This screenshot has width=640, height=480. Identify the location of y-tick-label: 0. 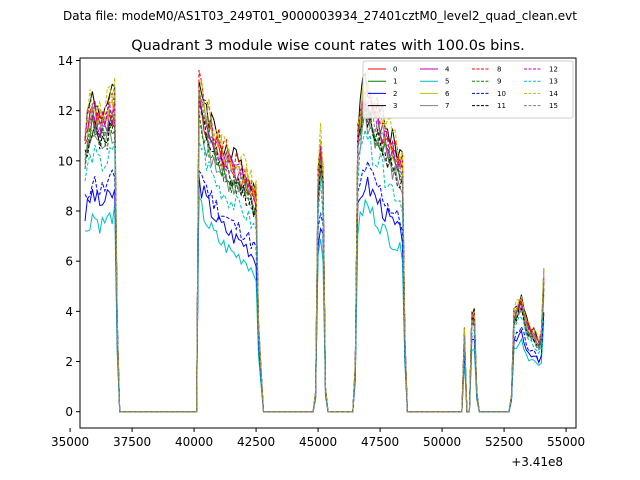
(69, 412).